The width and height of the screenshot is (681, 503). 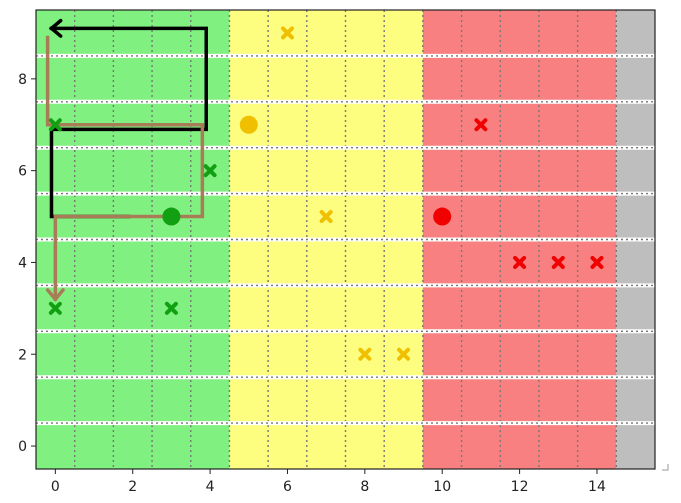 I want to click on route-paths, so click(x=126, y=160).